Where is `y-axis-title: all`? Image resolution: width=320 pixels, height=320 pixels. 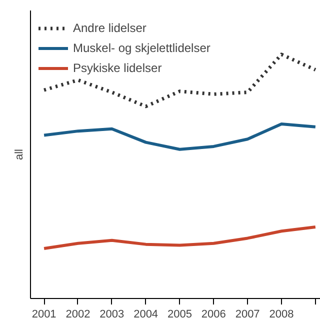 y-axis-title: all is located at coordinates (20, 154).